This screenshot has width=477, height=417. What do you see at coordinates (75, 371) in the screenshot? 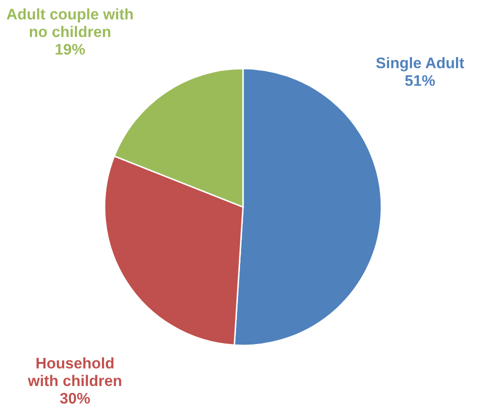
I see `slice-label: Household with children` at bounding box center [75, 371].